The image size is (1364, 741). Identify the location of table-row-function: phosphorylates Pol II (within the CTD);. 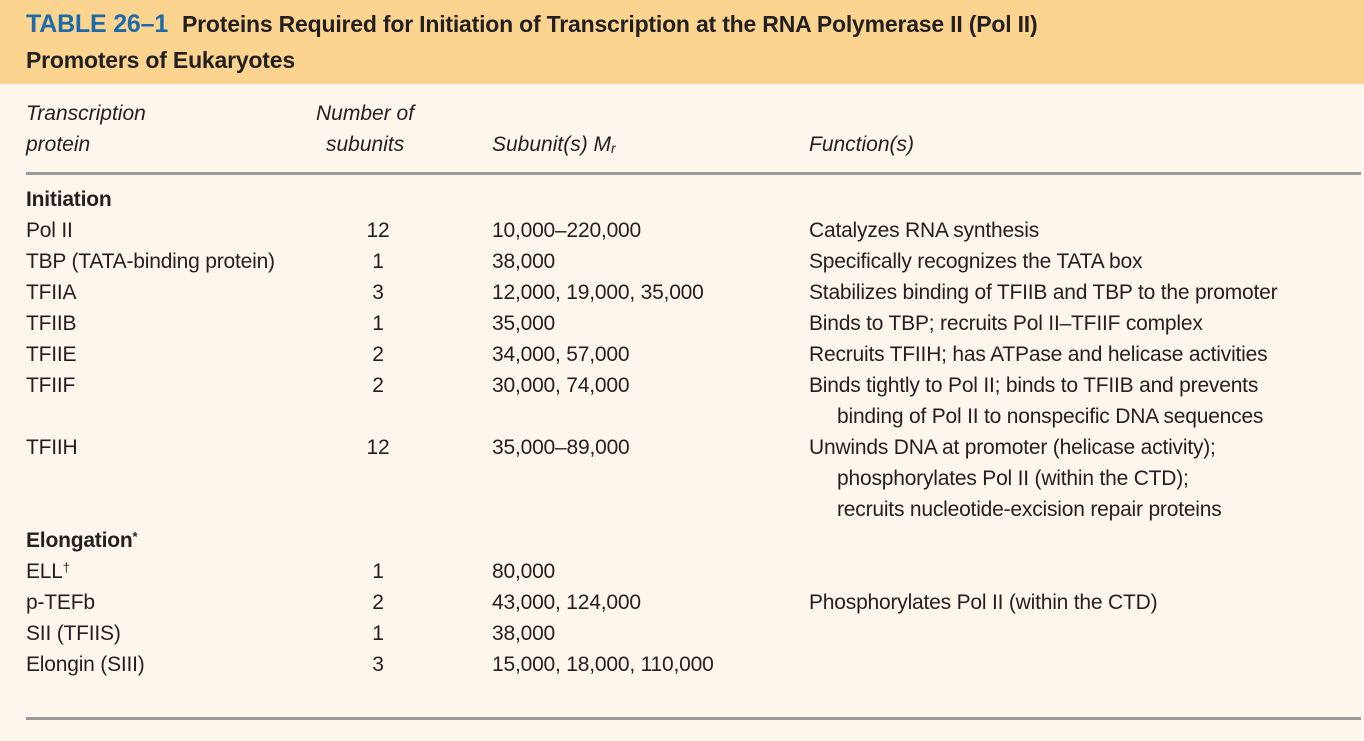
(1013, 478).